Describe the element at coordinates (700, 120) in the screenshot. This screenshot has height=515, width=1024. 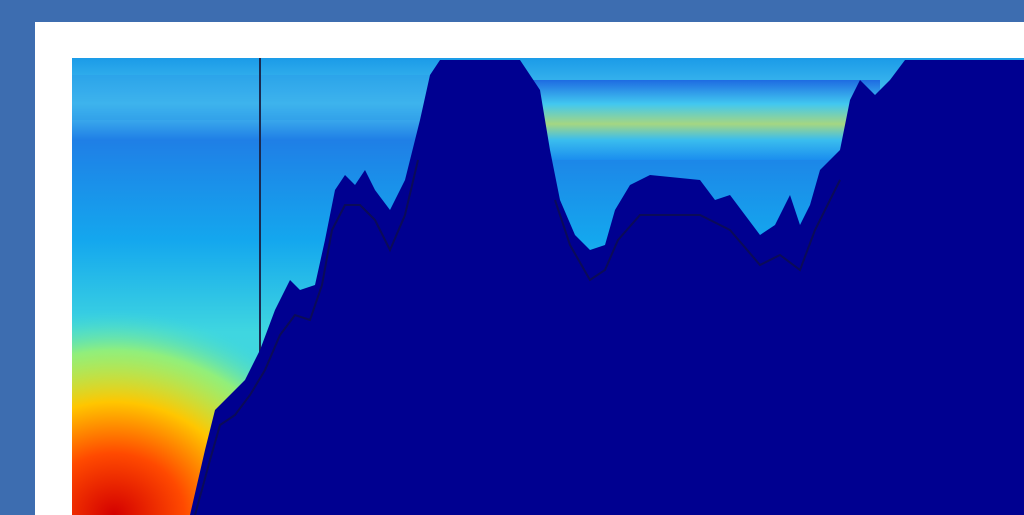
I see `scatter-layer` at that location.